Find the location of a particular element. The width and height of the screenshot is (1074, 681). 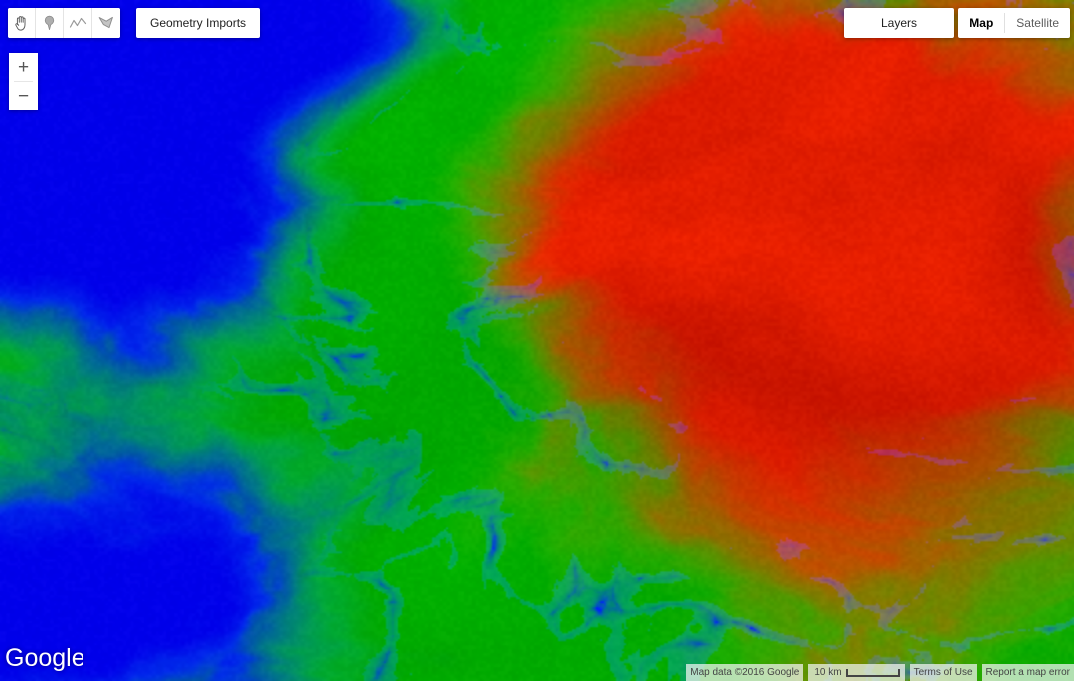

maptype-option-map: Map is located at coordinates (981, 23).